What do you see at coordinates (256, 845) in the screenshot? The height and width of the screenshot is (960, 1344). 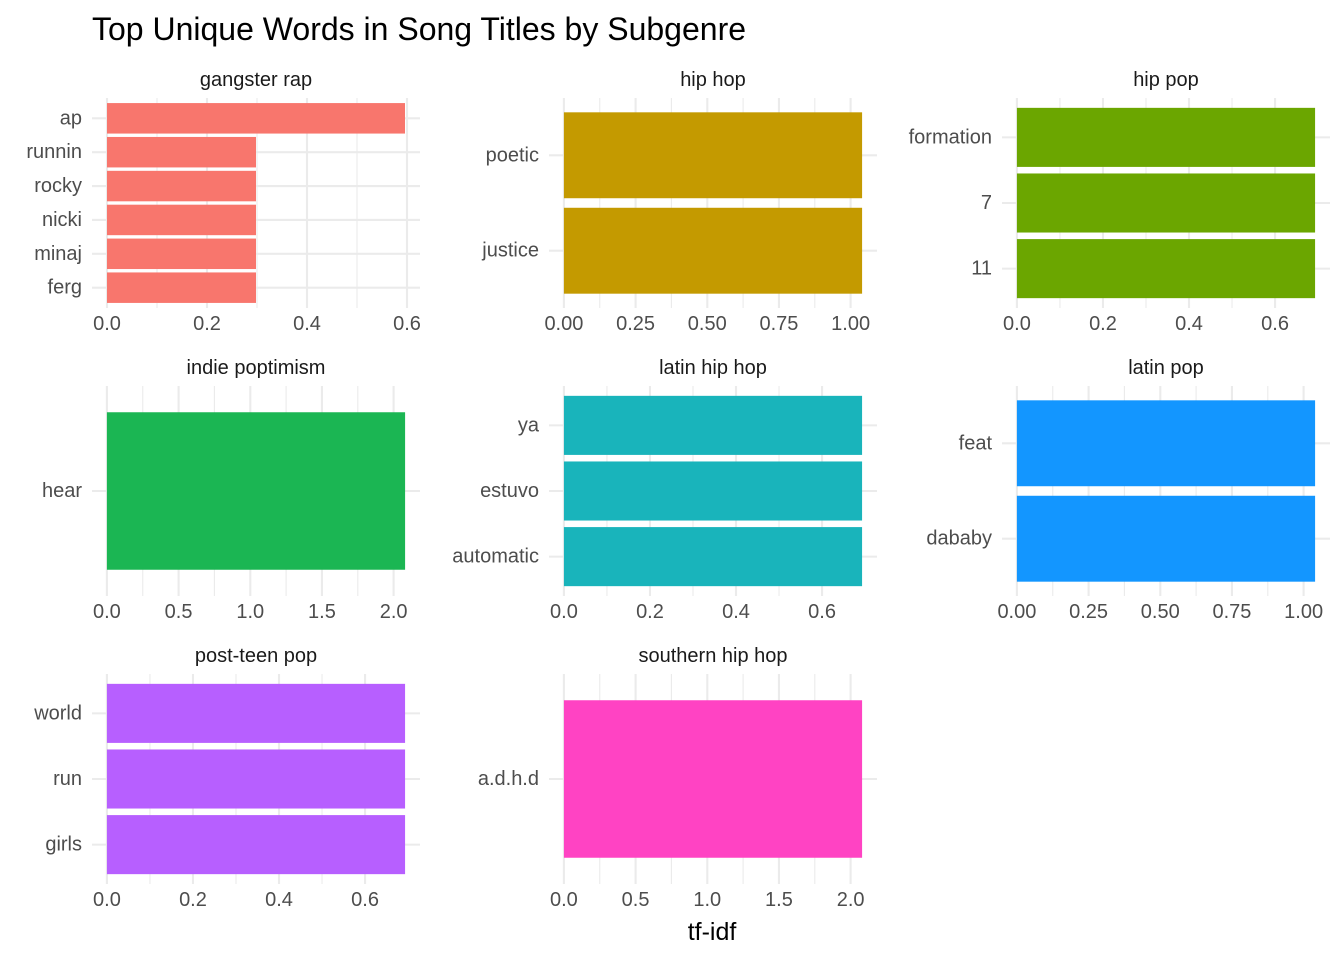 I see `bar-girls` at bounding box center [256, 845].